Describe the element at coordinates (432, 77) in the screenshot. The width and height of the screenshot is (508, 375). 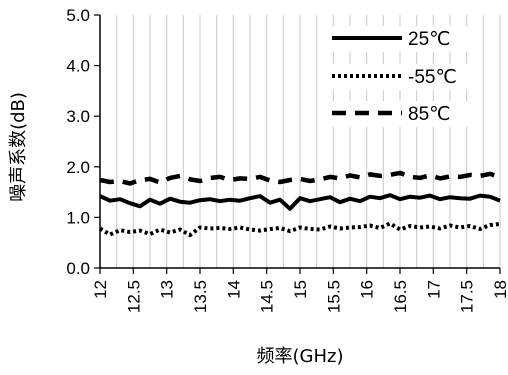
I see `legend-label: -55℃` at that location.